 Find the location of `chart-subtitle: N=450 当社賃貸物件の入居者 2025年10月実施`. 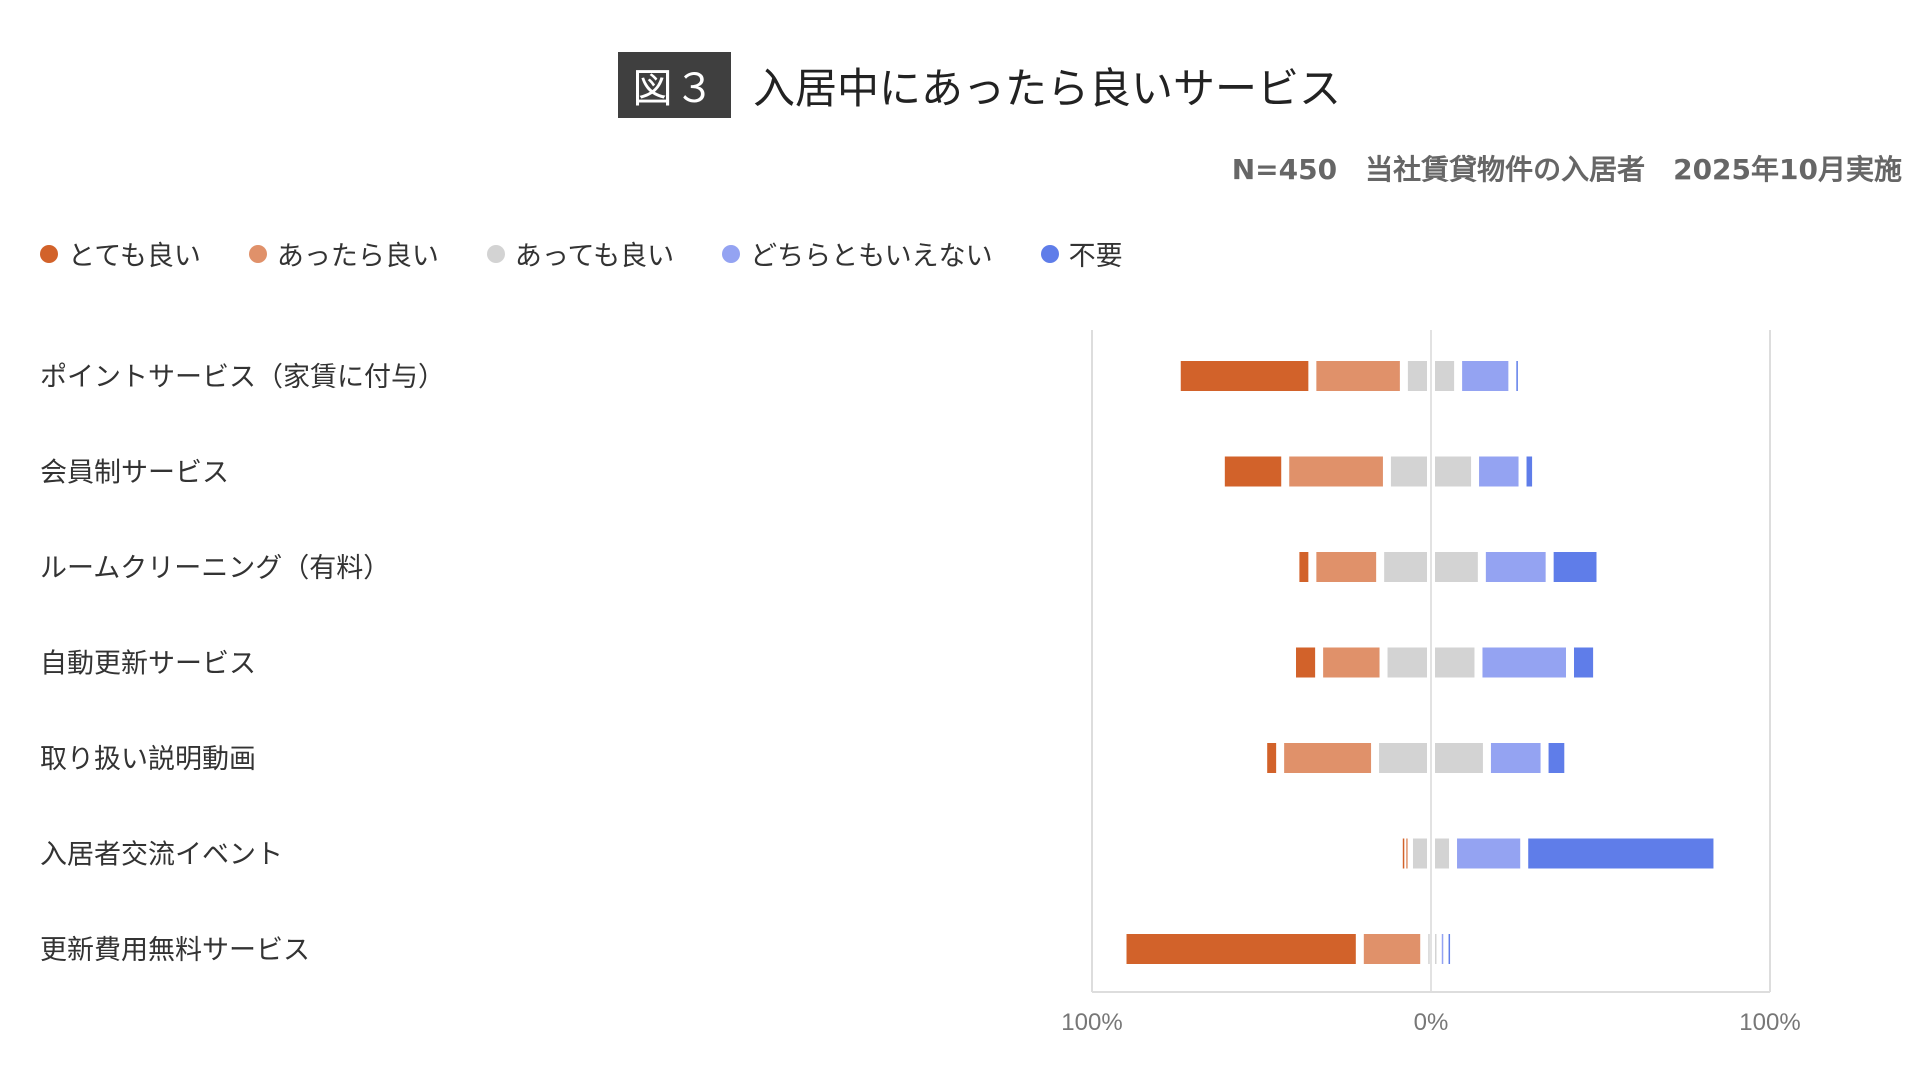

chart-subtitle: N=450 当社賃貸物件の入居者 2025年10月実施 is located at coordinates (1566, 169).